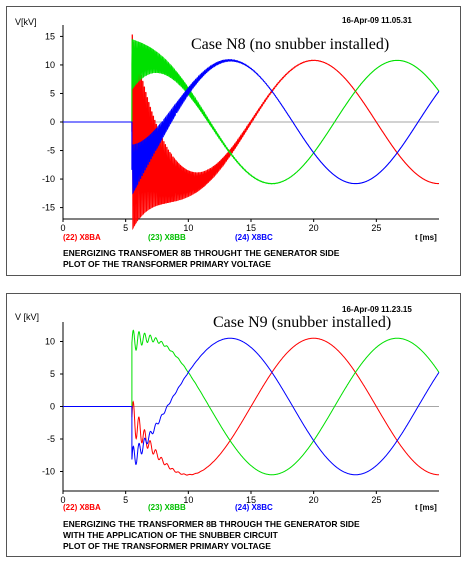  Describe the element at coordinates (377, 309) in the screenshot. I see `timestamp: 16-Apr-09 11.23.15` at that location.